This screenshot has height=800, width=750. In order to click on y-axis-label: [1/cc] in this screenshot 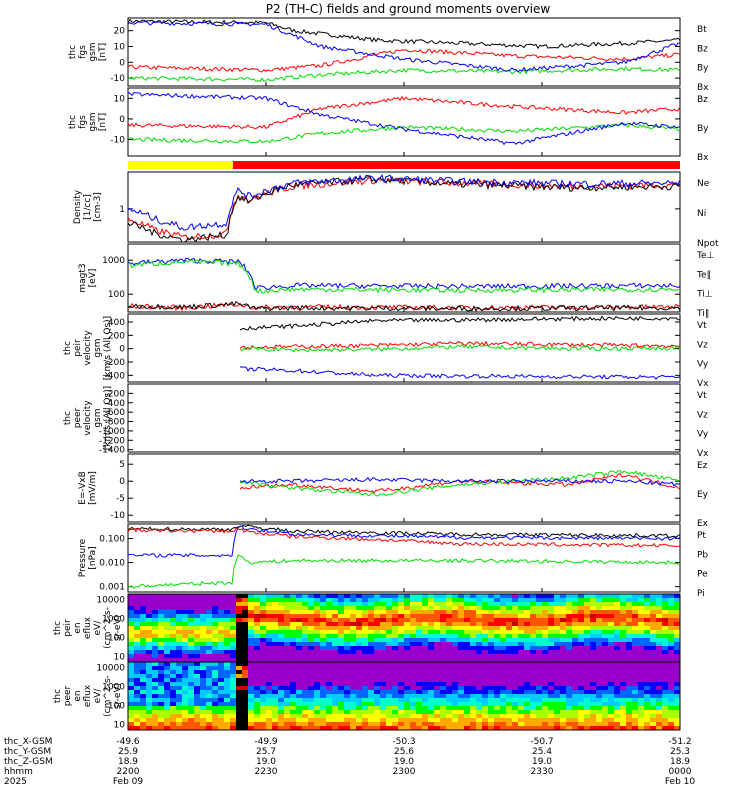, I will do `click(88, 207)`.